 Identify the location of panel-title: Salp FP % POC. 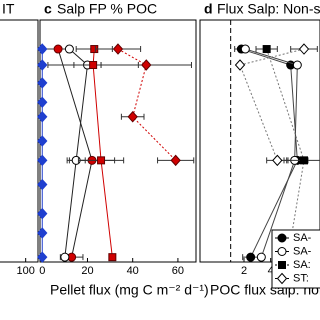
(107, 9).